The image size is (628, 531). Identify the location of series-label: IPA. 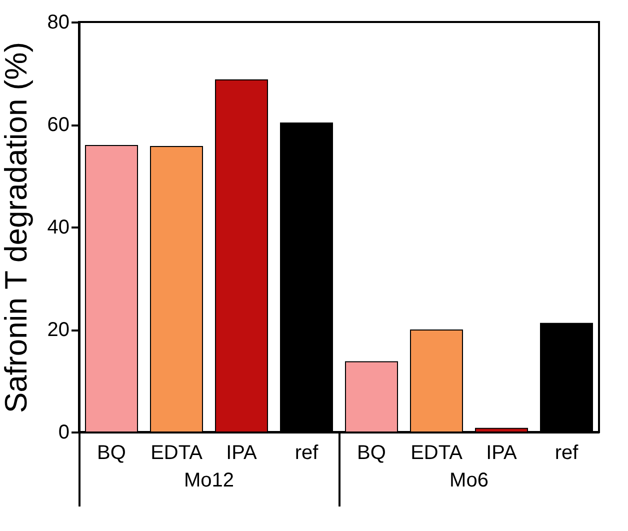
(242, 453).